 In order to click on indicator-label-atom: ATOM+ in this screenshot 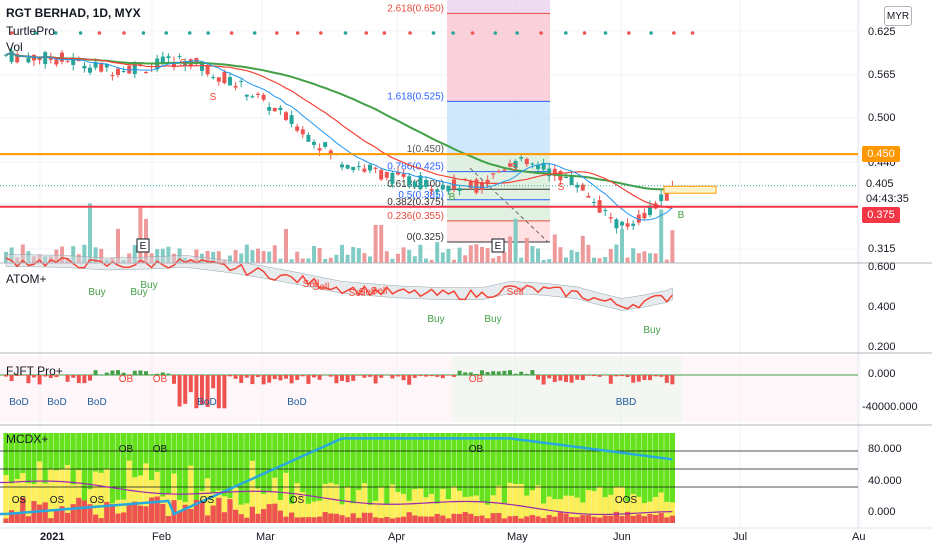, I will do `click(26, 279)`.